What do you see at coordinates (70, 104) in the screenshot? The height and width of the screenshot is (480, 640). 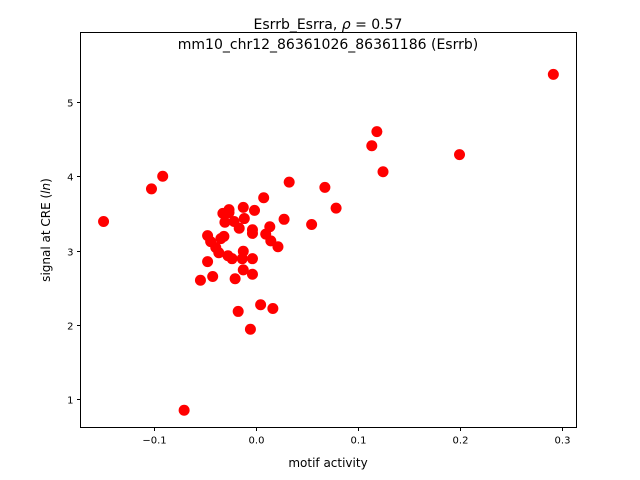 I see `y-tick-label: 5` at bounding box center [70, 104].